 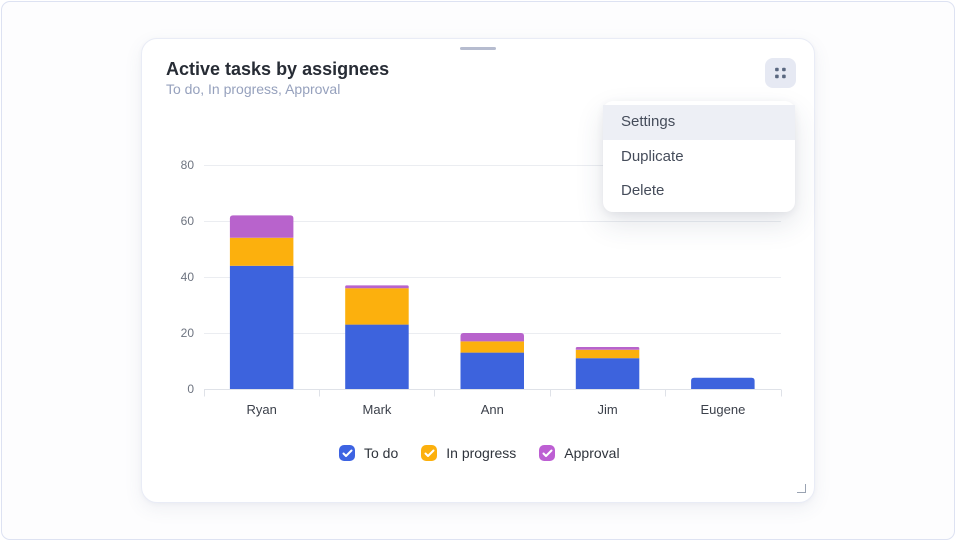 I want to click on svg-text: Eugene, so click(x=722, y=409).